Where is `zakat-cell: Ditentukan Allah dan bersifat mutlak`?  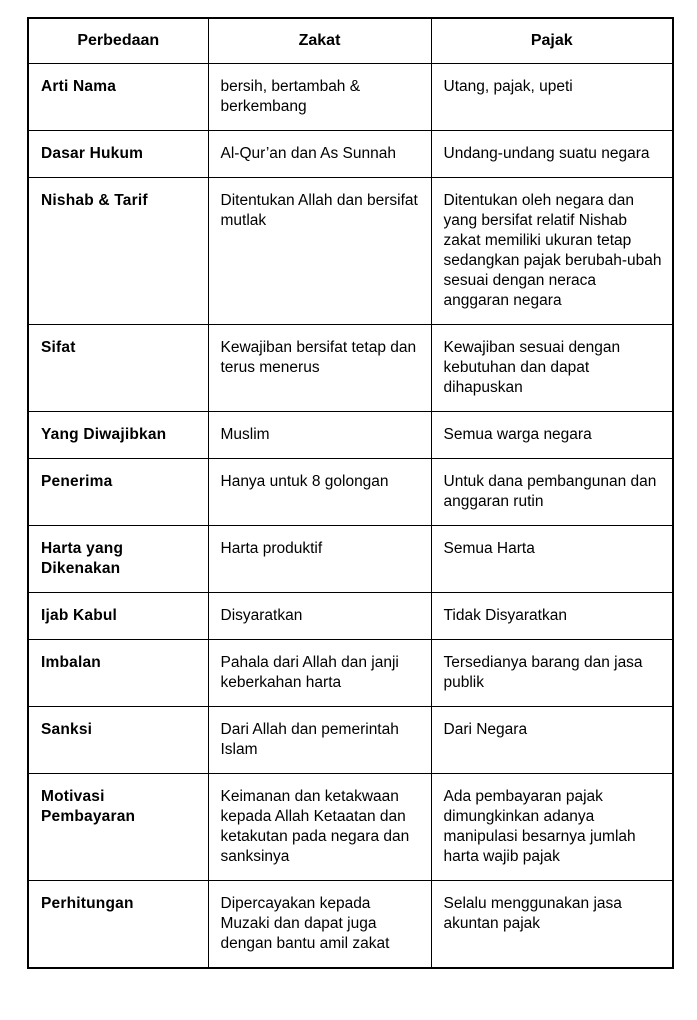
zakat-cell: Ditentukan Allah dan bersifat mutlak is located at coordinates (319, 251).